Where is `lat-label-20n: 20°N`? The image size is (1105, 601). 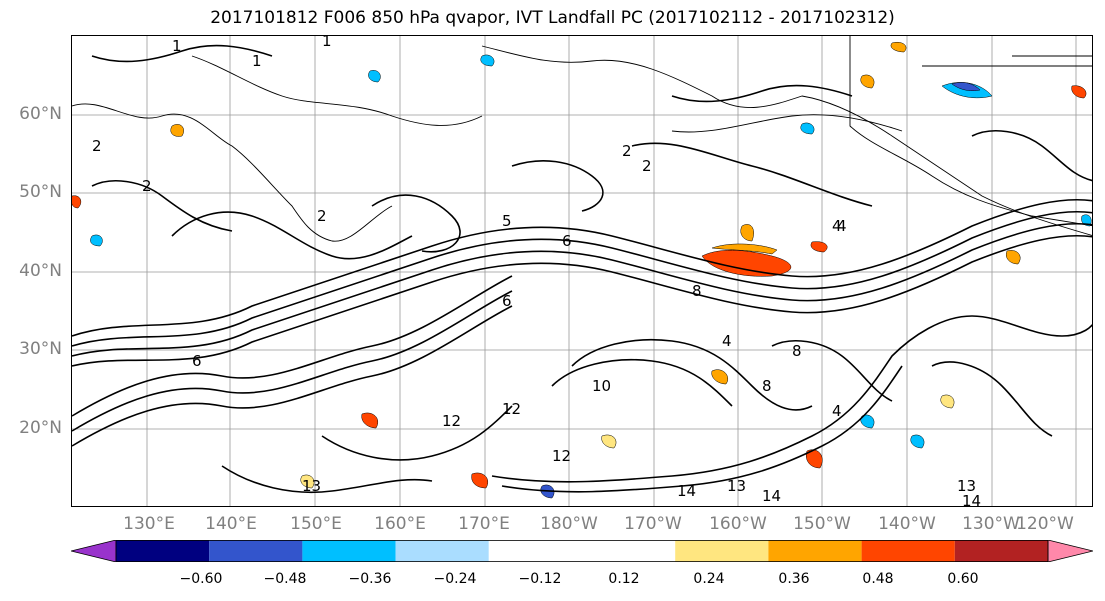
lat-label-20n: 20°N is located at coordinates (40, 428).